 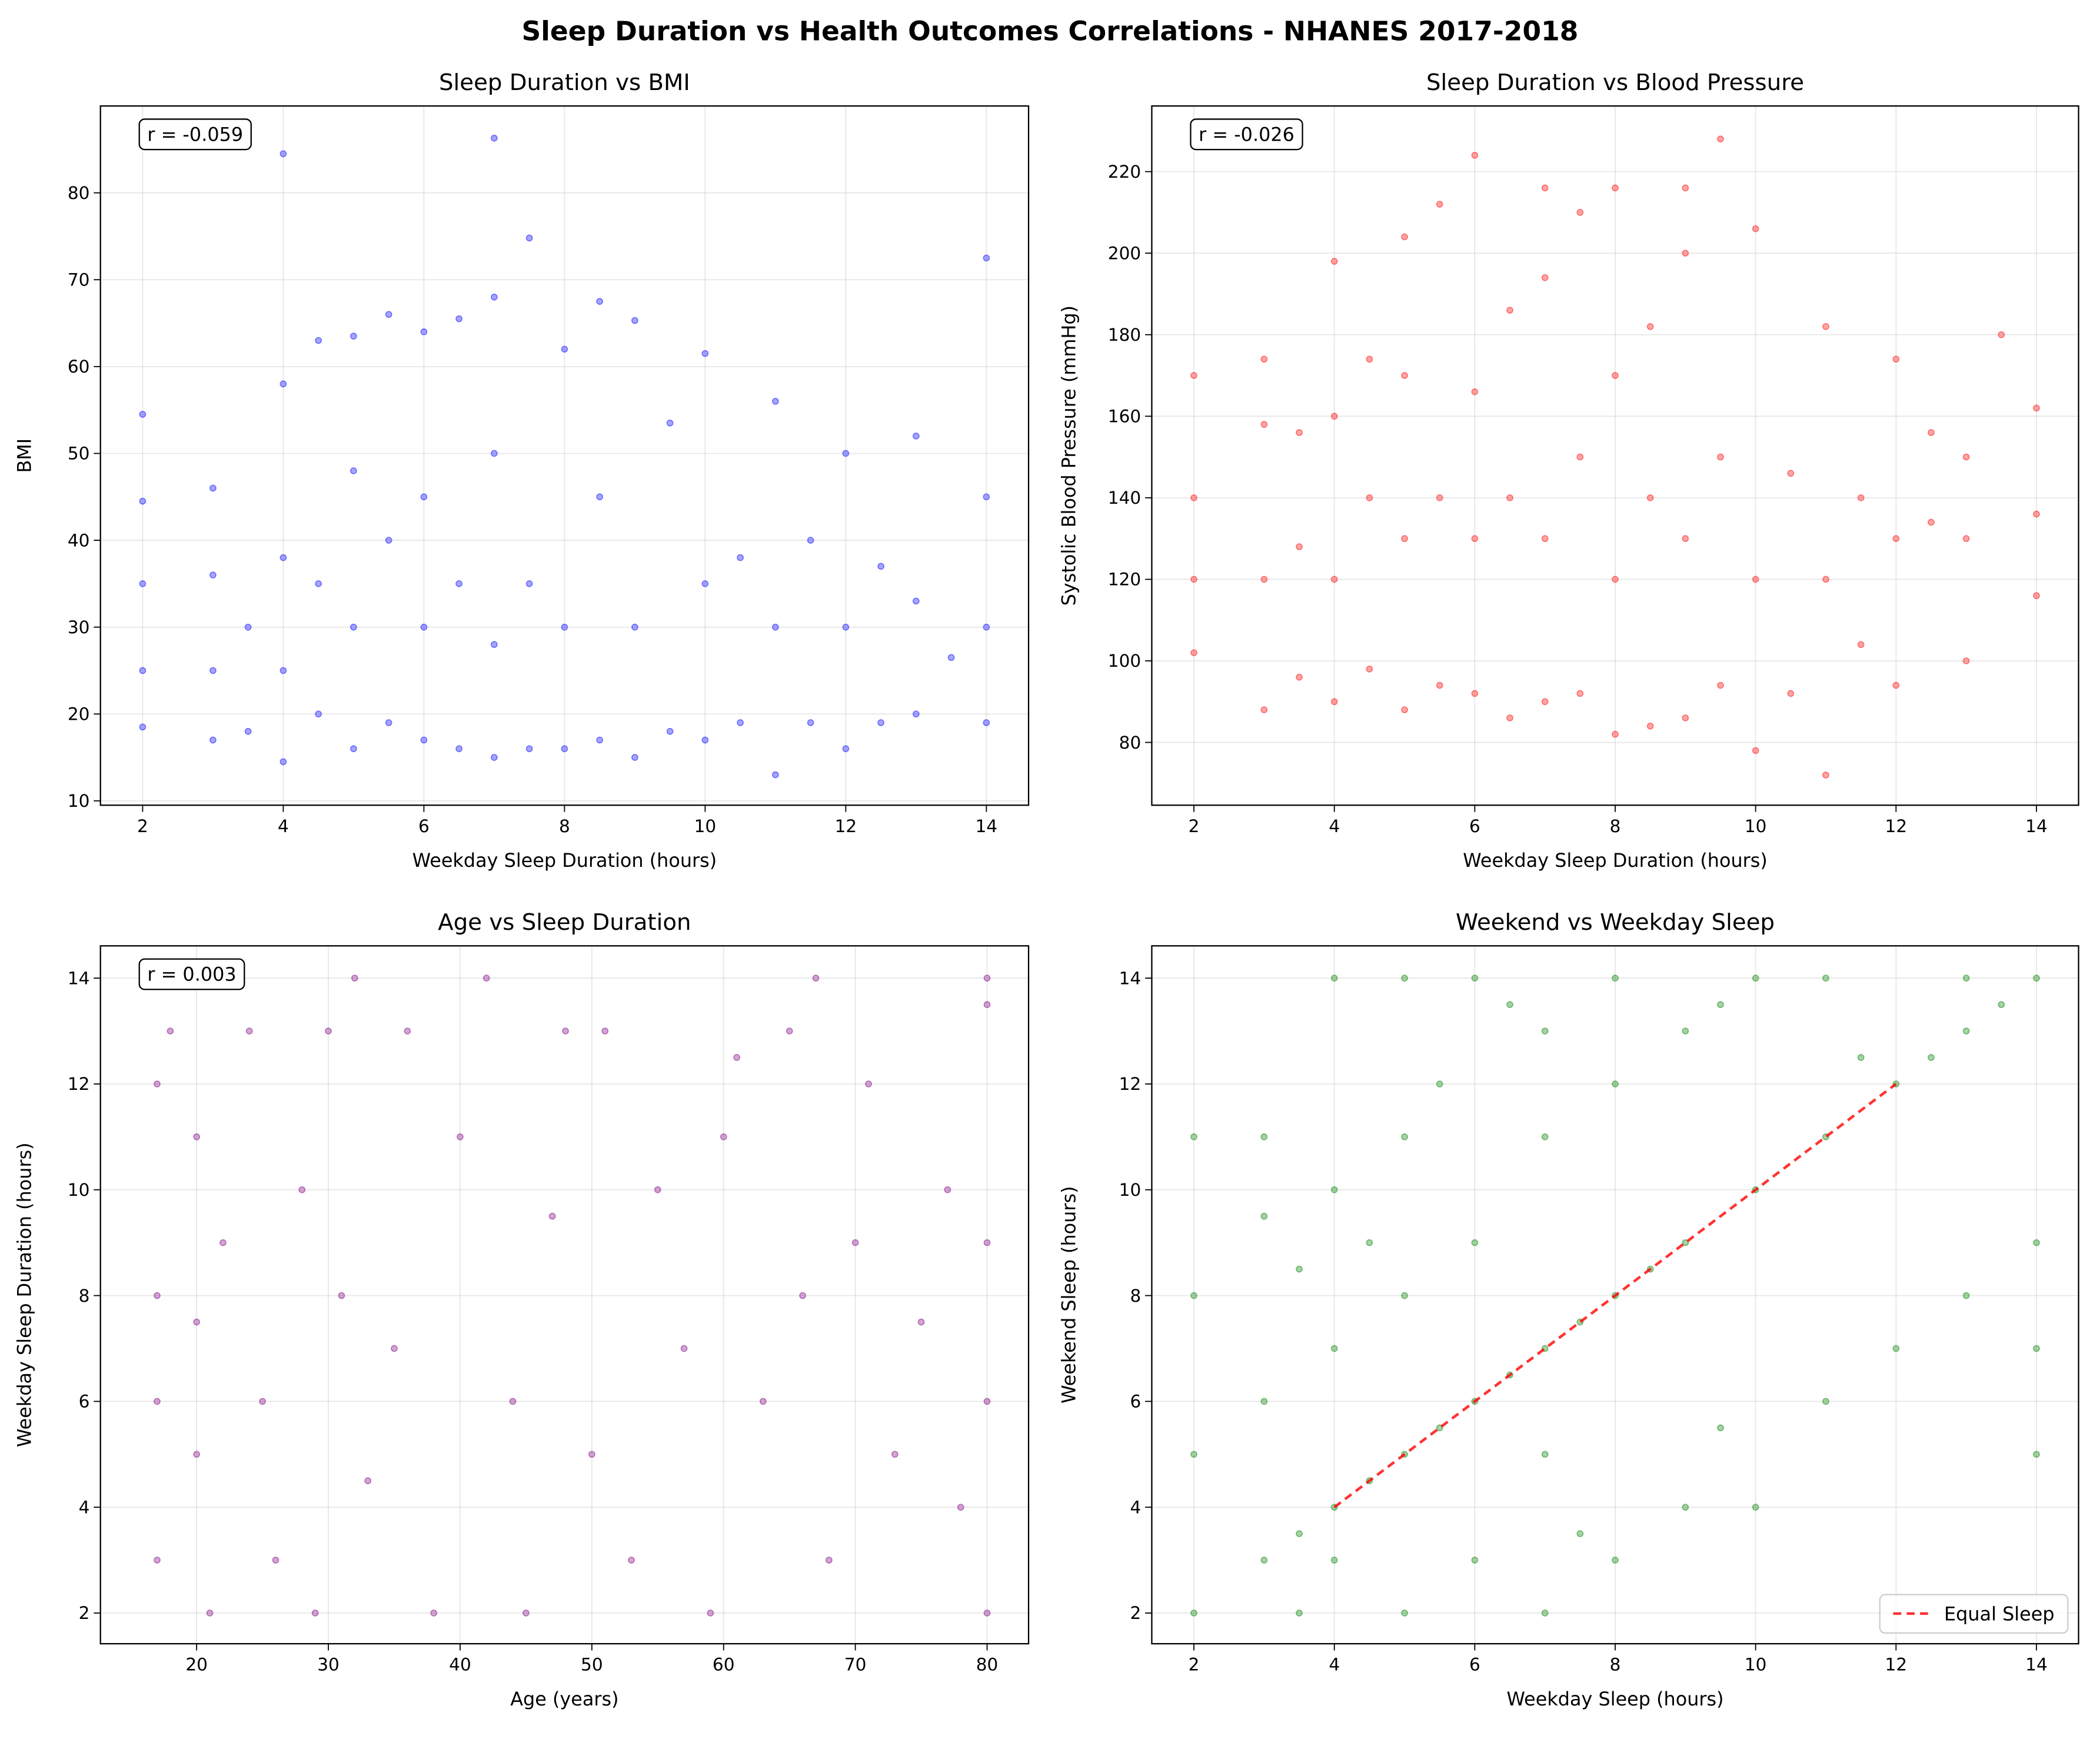 I want to click on y-tick-label: 30, so click(x=79, y=627).